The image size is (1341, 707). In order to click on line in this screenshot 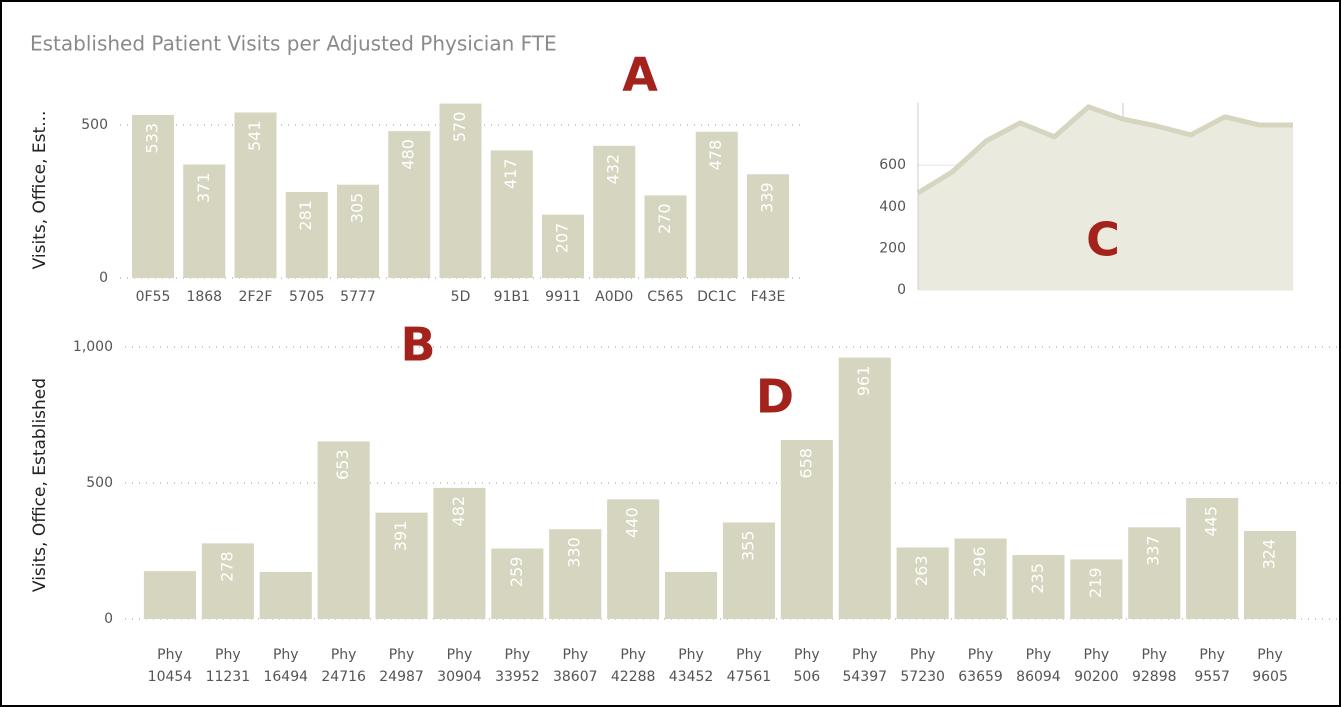, I will do `click(1104, 150)`.